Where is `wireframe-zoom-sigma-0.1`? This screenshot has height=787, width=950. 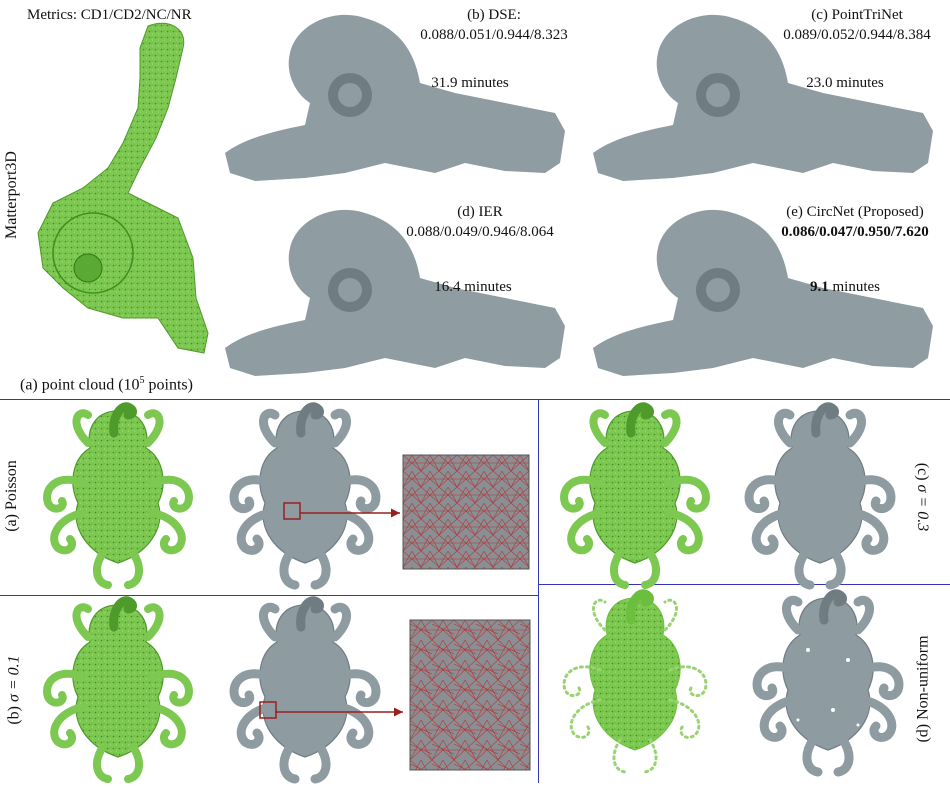
wireframe-zoom-sigma-0.1 is located at coordinates (470, 695).